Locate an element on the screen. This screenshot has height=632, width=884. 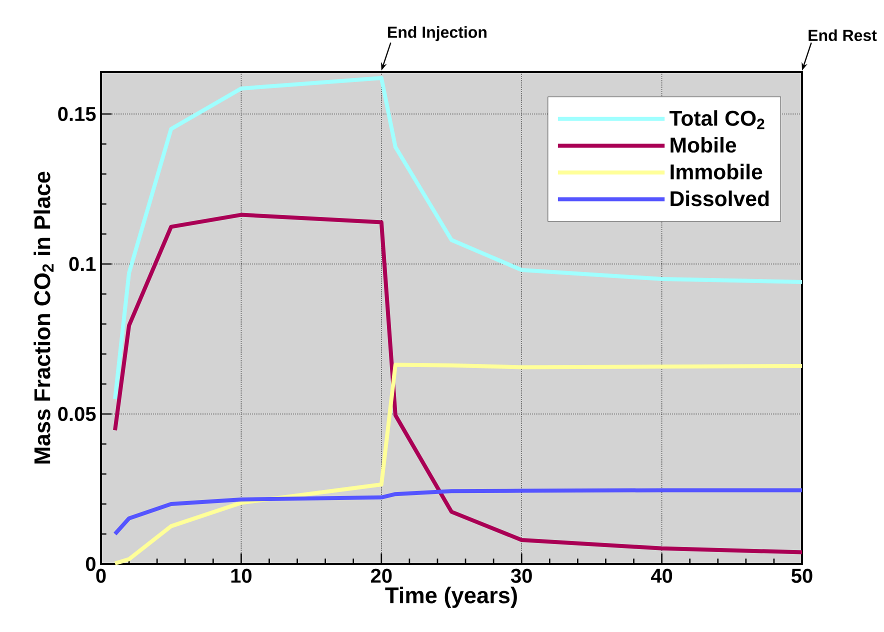
x-tick-label: 20 is located at coordinates (381, 575).